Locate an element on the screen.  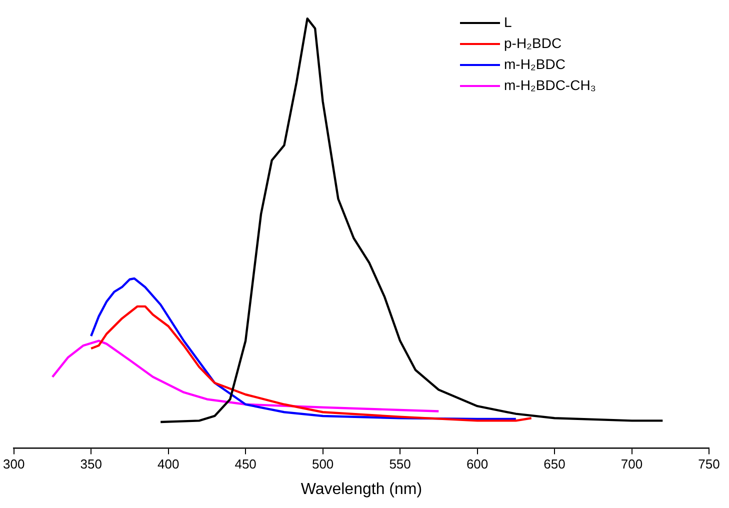
x-tick-label: 650 is located at coordinates (555, 464).